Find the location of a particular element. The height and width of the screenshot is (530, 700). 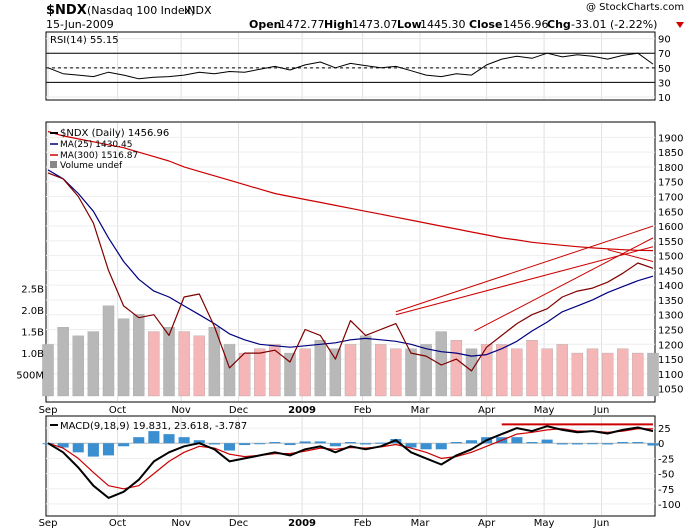

legend-volume-swatch is located at coordinates (53, 164).